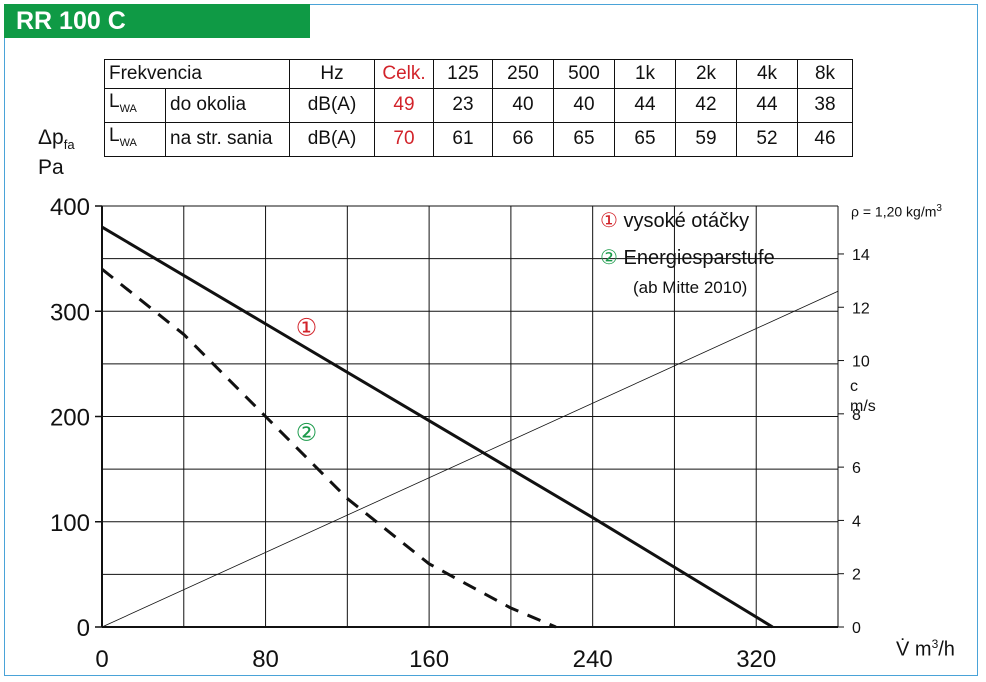 The width and height of the screenshot is (986, 682). What do you see at coordinates (863, 406) in the screenshot?
I see `right-axis-unit: m/s` at bounding box center [863, 406].